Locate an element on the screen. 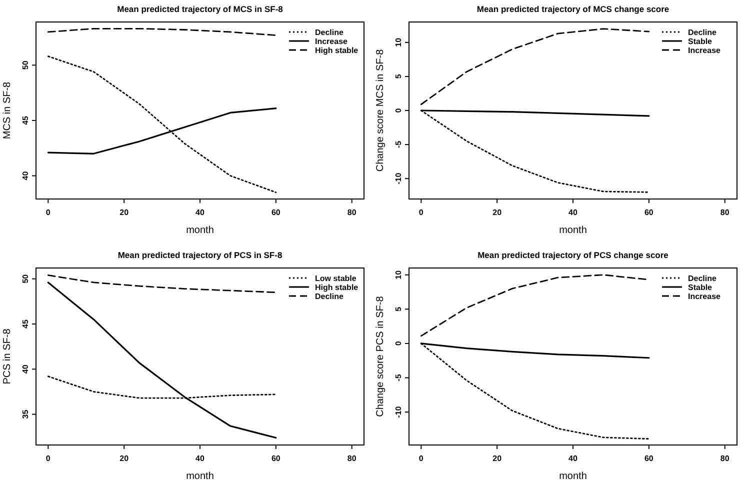 The width and height of the screenshot is (747, 492). y-axis-title: Change score PCS in SF-8 is located at coordinates (380, 356).